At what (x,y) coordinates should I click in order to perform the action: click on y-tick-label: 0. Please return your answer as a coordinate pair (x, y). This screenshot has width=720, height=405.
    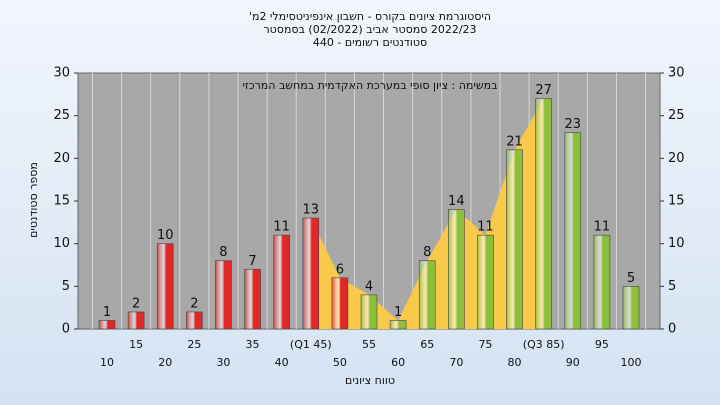
    Looking at the image, I should click on (66, 329).